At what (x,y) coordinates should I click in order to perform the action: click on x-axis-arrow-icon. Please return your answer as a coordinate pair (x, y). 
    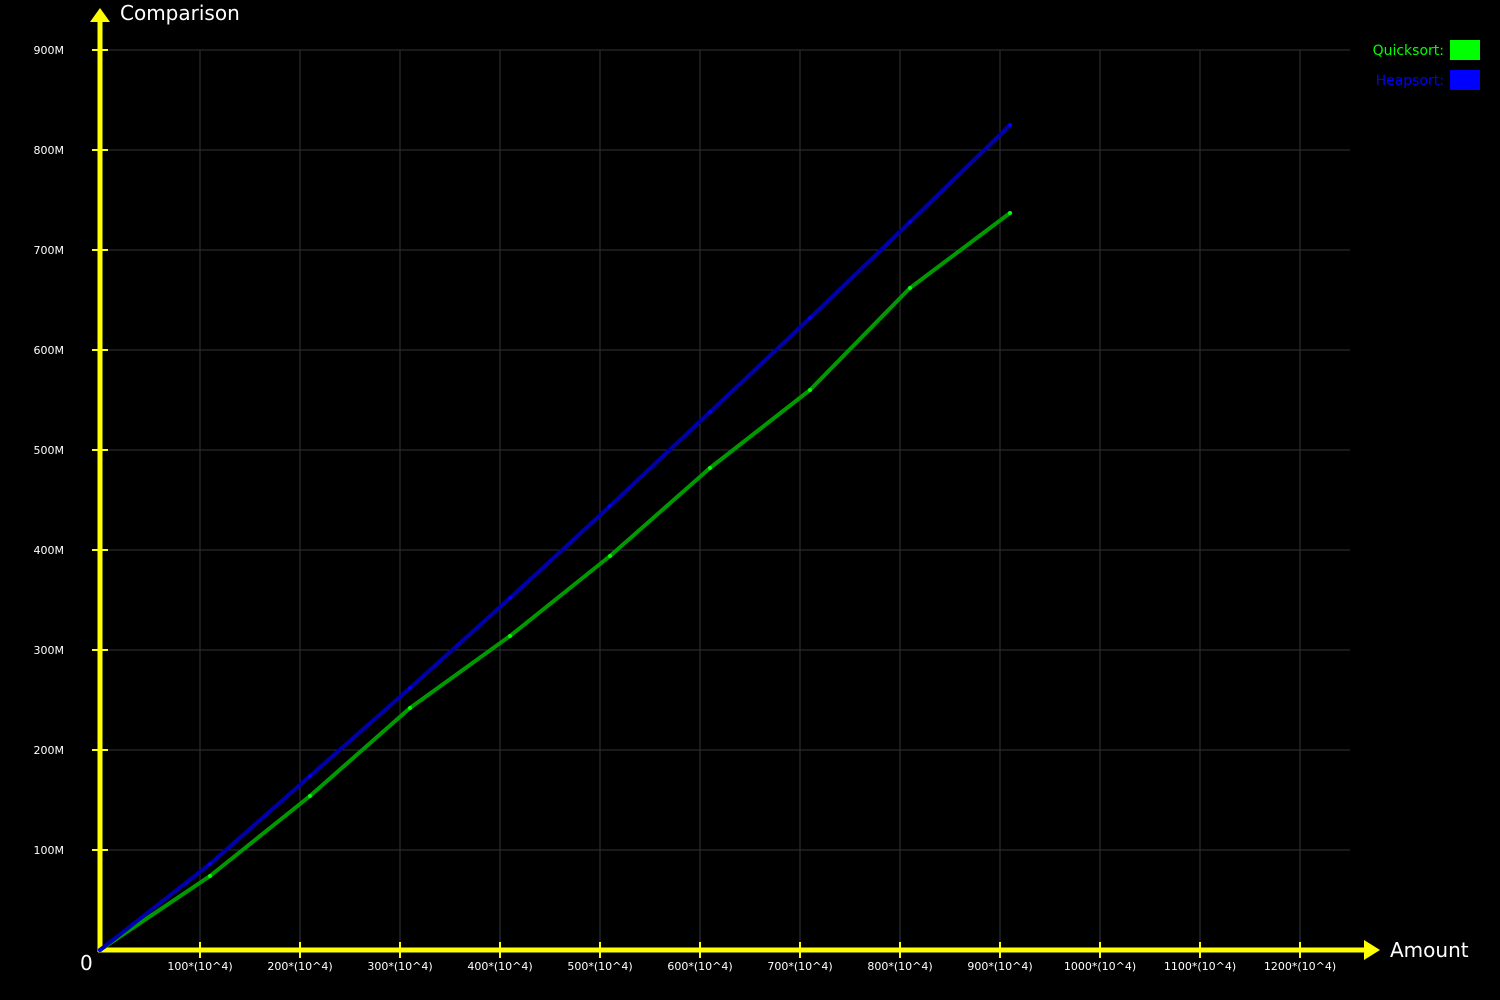
    Looking at the image, I should click on (1372, 950).